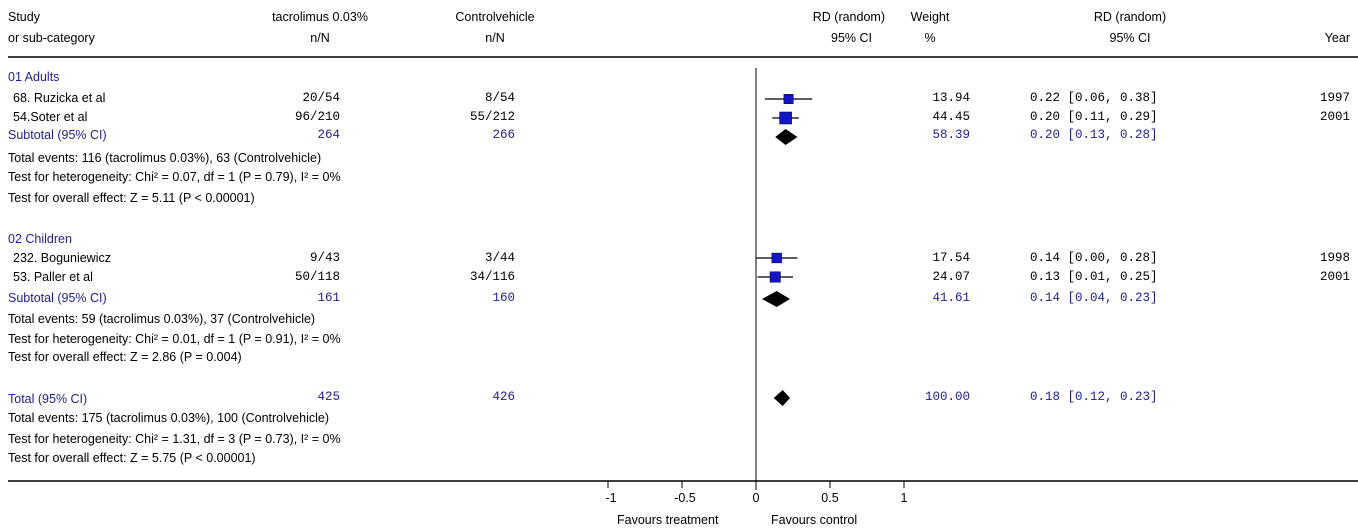  Describe the element at coordinates (1130, 38) in the screenshot. I see `header-rd2-ci: 95% CI` at that location.